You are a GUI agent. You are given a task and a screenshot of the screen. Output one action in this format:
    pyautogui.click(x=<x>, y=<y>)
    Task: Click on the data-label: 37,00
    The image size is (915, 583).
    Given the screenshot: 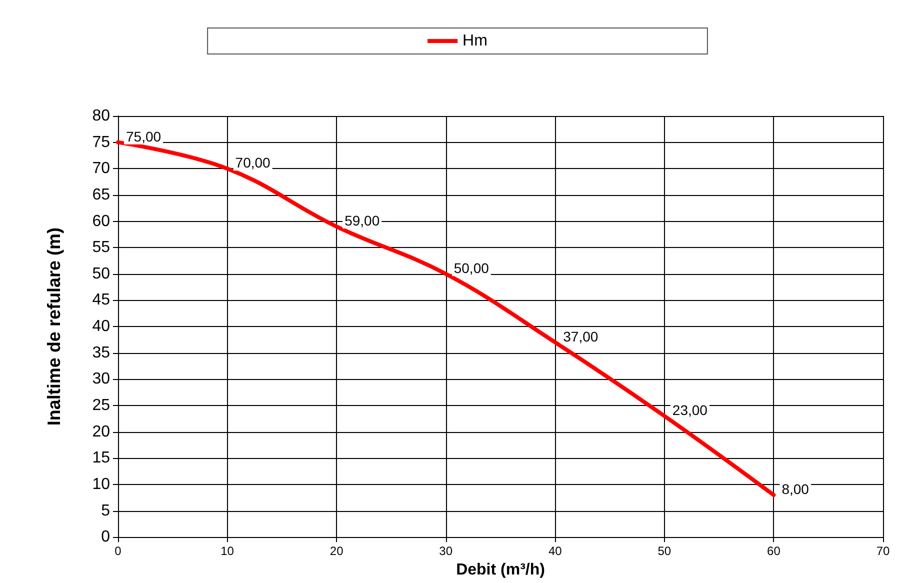 What is the action you would take?
    pyautogui.click(x=580, y=336)
    